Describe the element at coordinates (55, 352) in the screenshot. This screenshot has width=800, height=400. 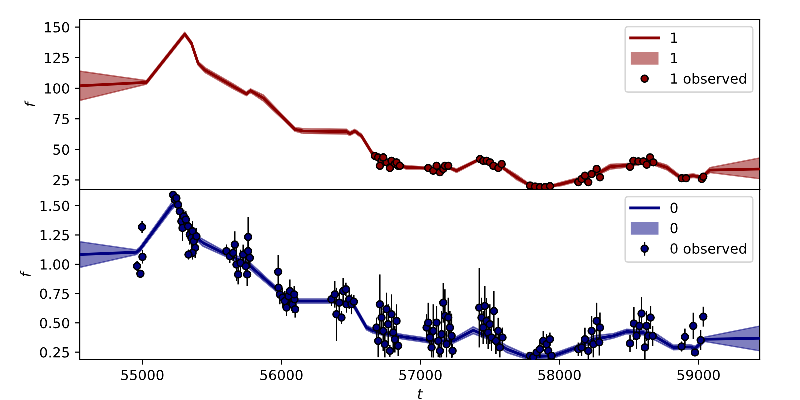
I see `y-tick-label: 0.25` at that location.